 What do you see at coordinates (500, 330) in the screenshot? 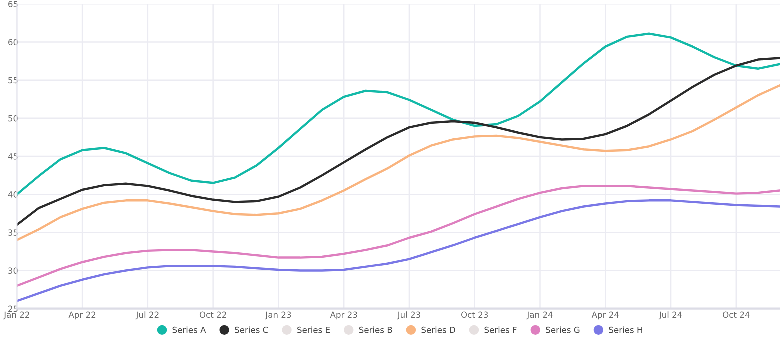
I see `legend-label: Series F` at bounding box center [500, 330].